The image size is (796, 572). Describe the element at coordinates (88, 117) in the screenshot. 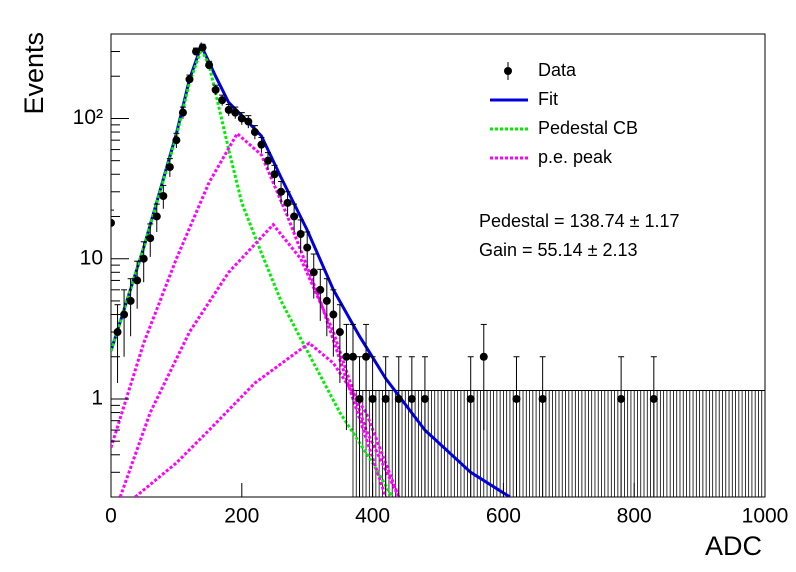

I see `y-tick-label: 10²` at that location.